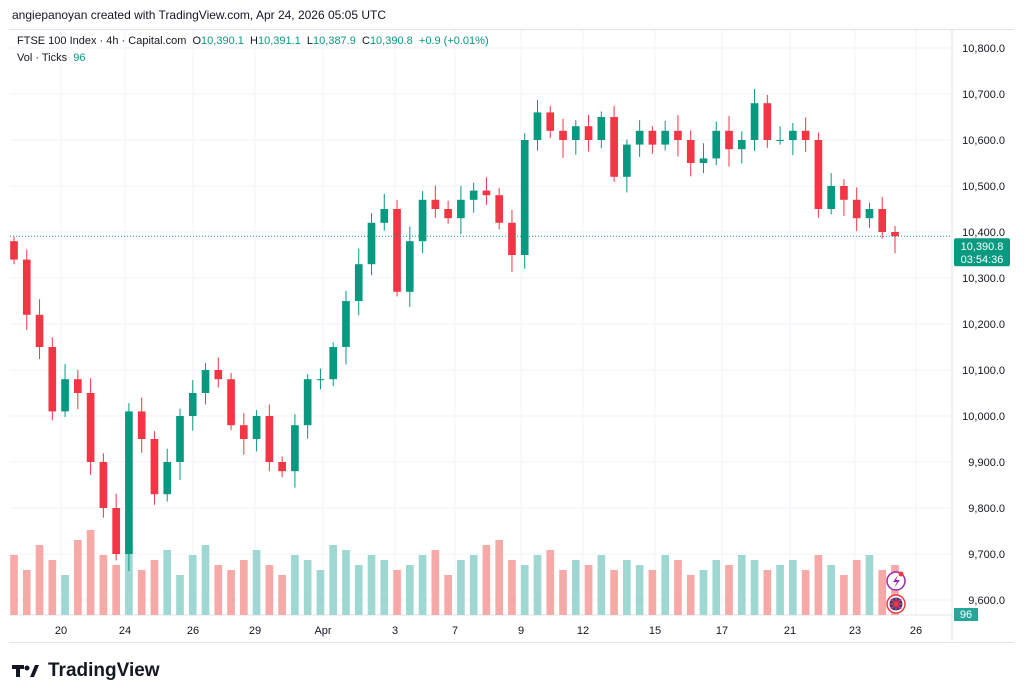 Image resolution: width=1024 pixels, height=698 pixels. Describe the element at coordinates (983, 233) in the screenshot. I see `y-tick-label: 10,400.0` at that location.